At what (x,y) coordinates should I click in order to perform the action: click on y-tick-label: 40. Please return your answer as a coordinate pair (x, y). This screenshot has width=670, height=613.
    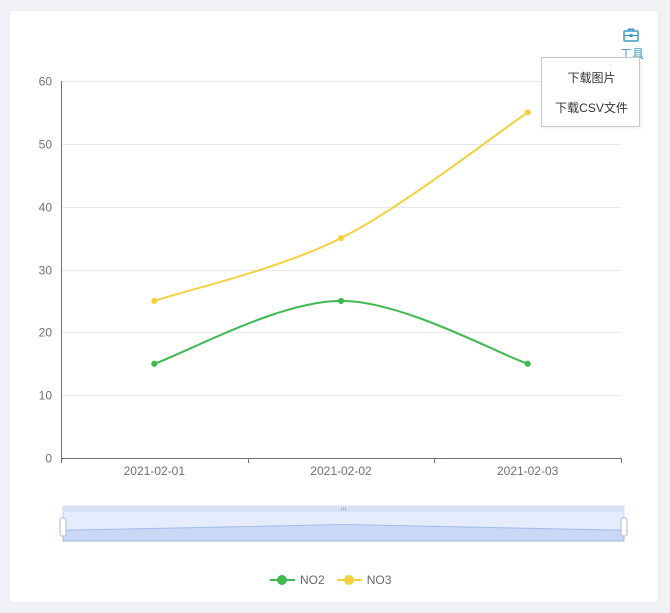
    Looking at the image, I should click on (46, 208).